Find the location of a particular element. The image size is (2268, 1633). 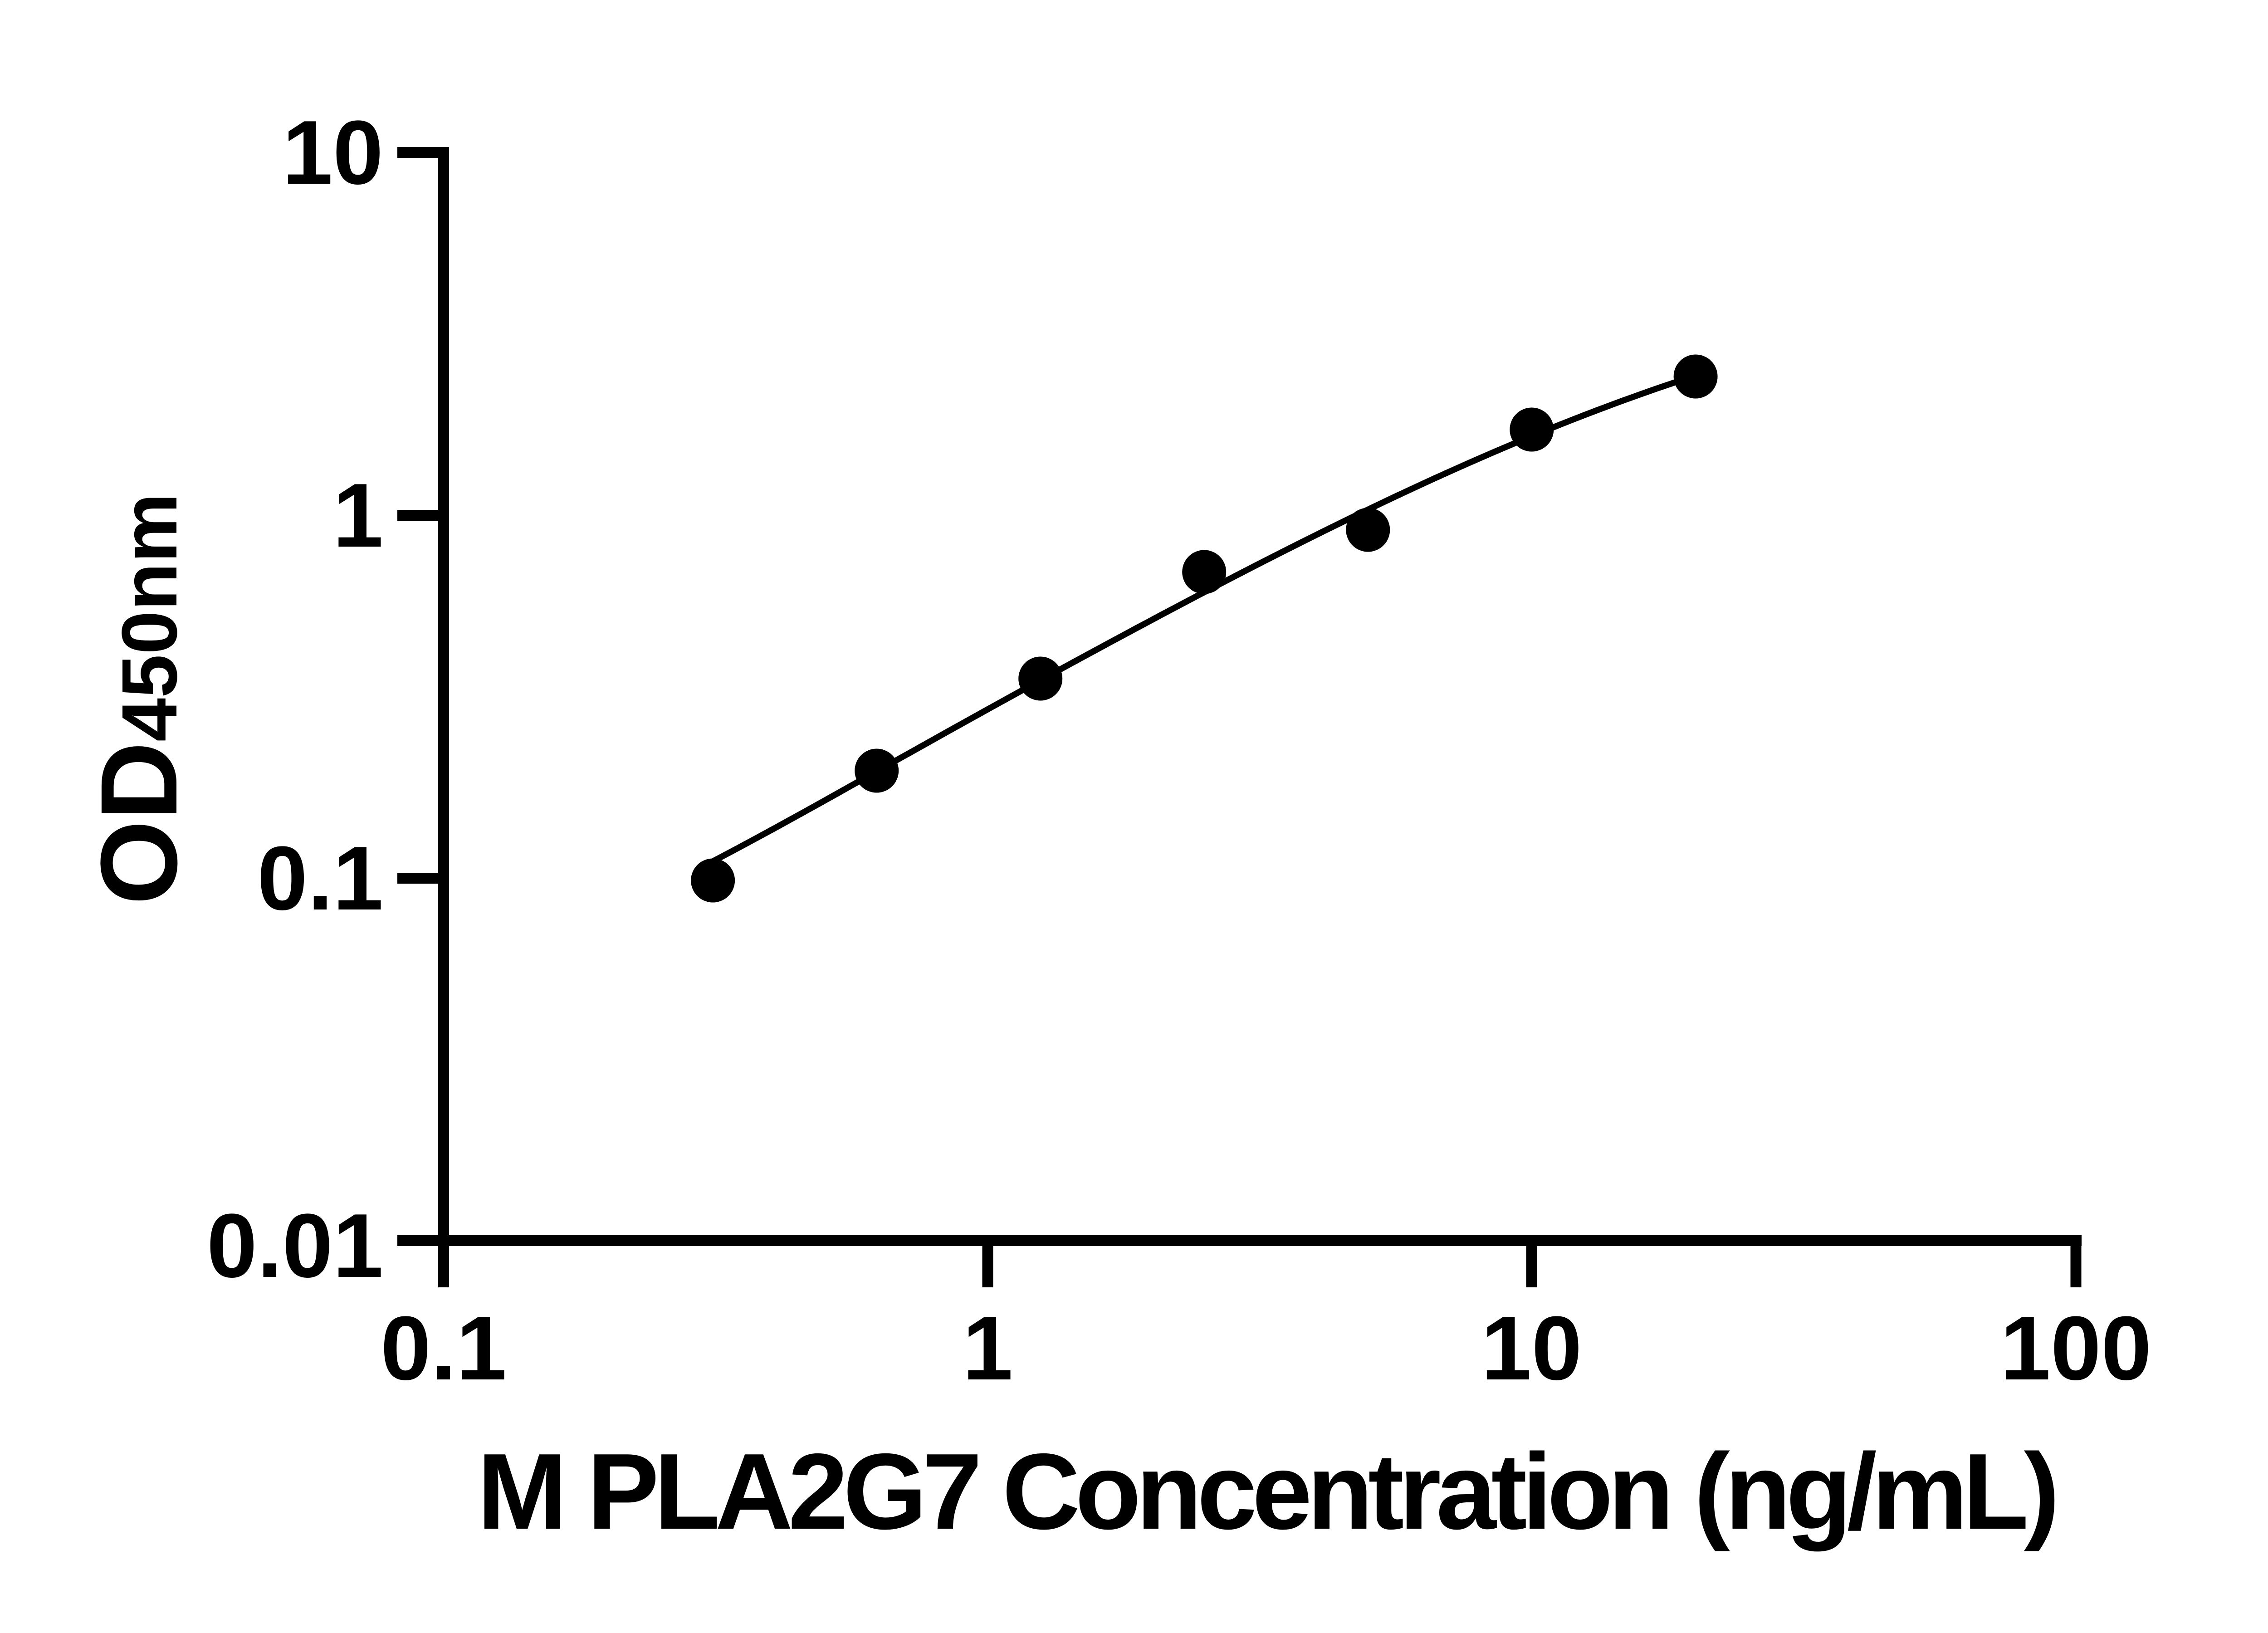

svg-text: 0.01 is located at coordinates (295, 1245).